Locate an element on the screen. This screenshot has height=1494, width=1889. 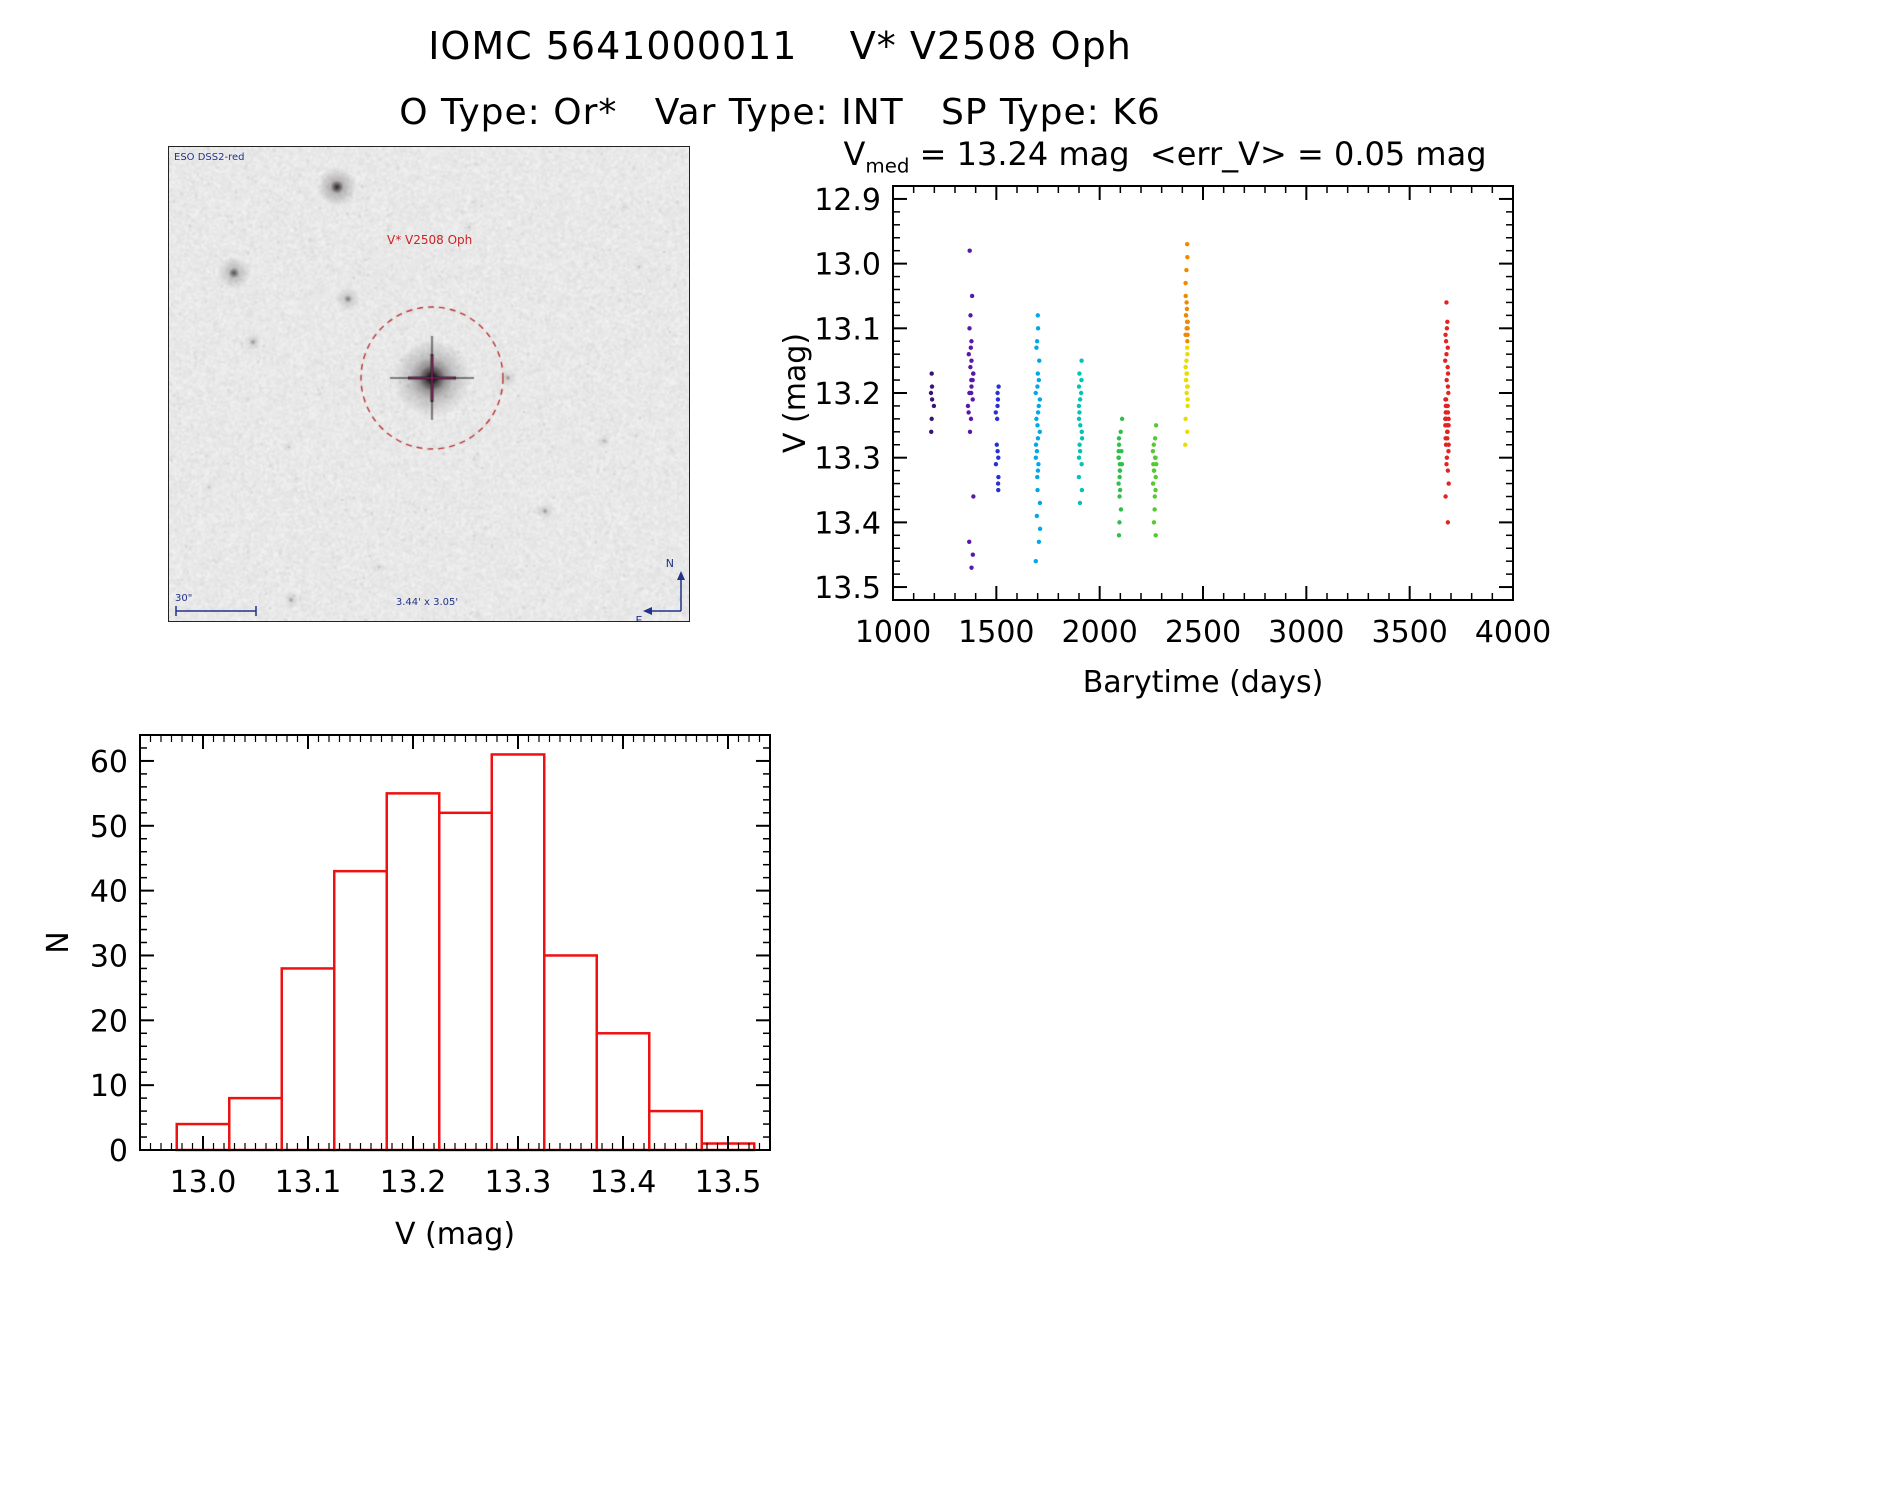
compass-east-label: E is located at coordinates (639, 617).